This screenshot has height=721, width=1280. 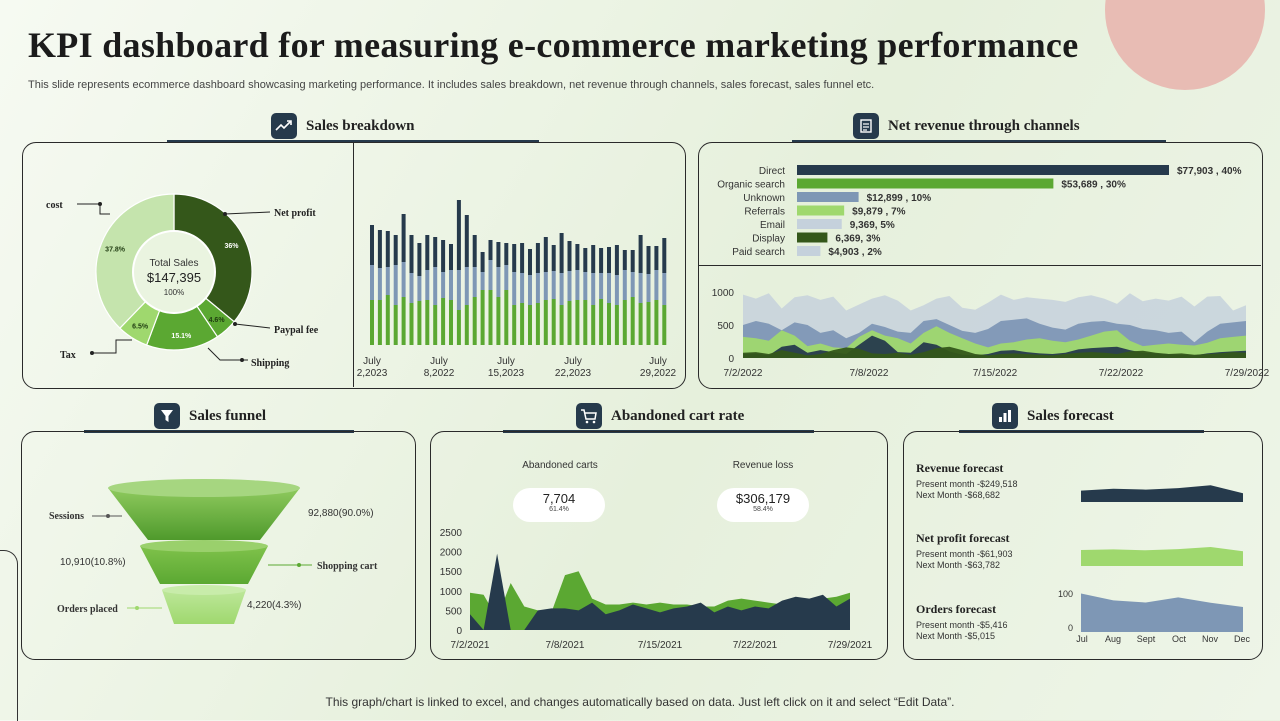 What do you see at coordinates (980, 265) in the screenshot?
I see `net-revenue-divider` at bounding box center [980, 265].